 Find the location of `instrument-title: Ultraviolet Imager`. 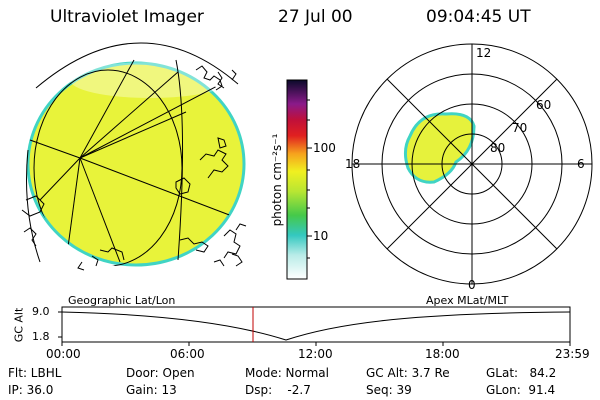

instrument-title: Ultraviolet Imager is located at coordinates (127, 17).